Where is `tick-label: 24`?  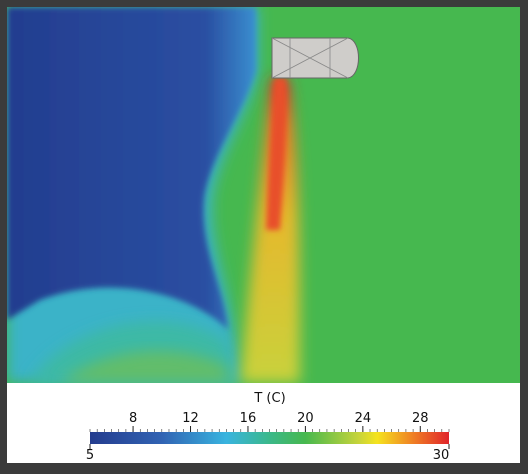
tick-label: 24 is located at coordinates (363, 418).